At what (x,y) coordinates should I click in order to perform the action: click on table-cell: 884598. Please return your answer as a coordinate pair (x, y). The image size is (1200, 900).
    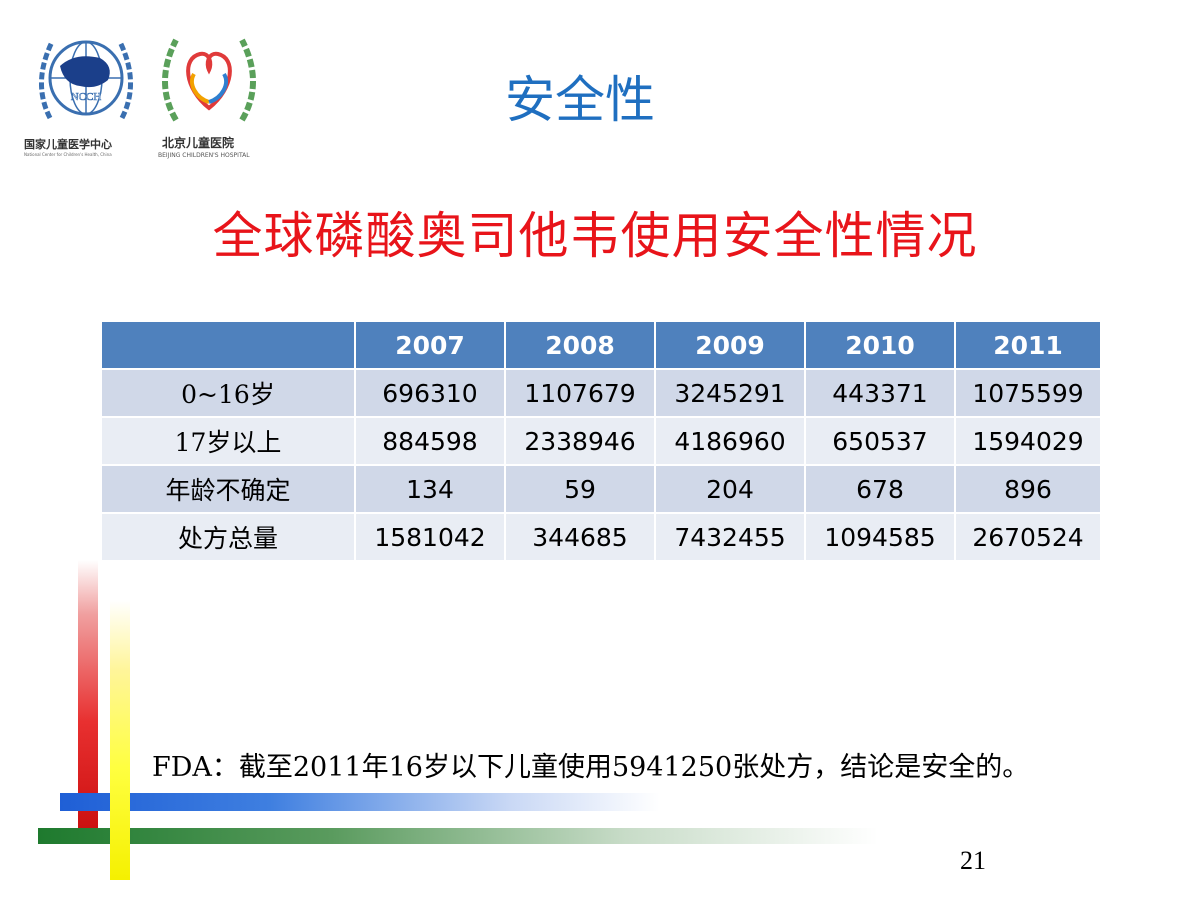
    Looking at the image, I should click on (430, 441).